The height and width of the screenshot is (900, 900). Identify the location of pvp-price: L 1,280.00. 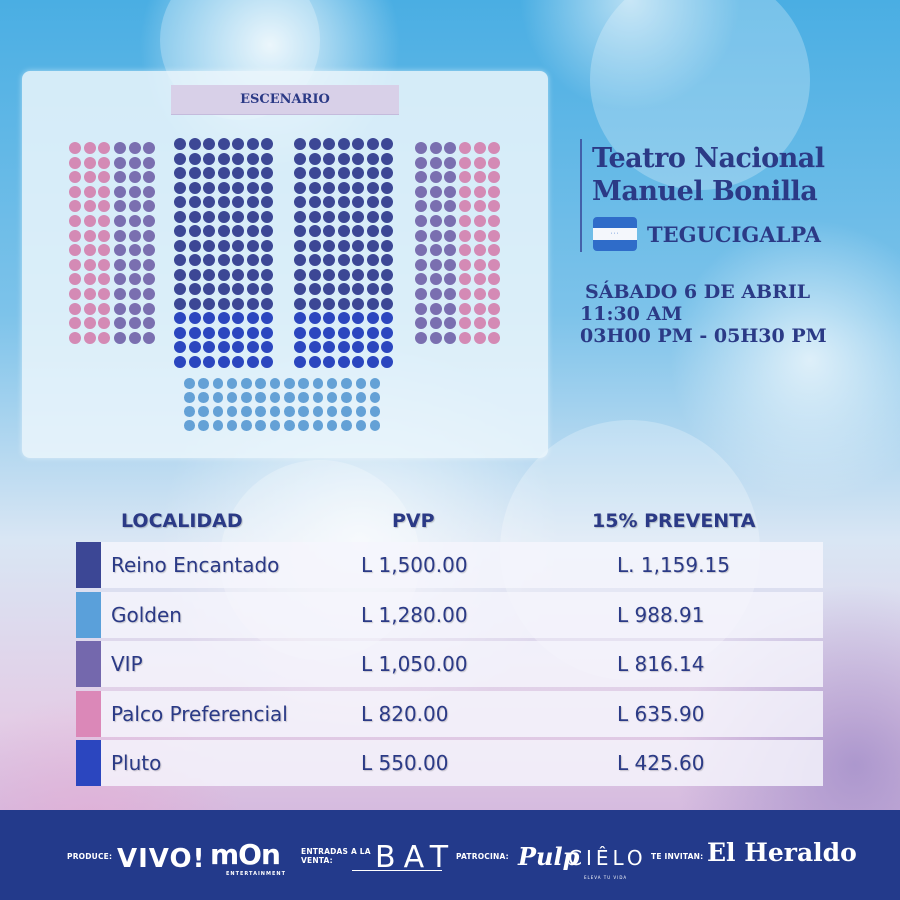
(414, 614).